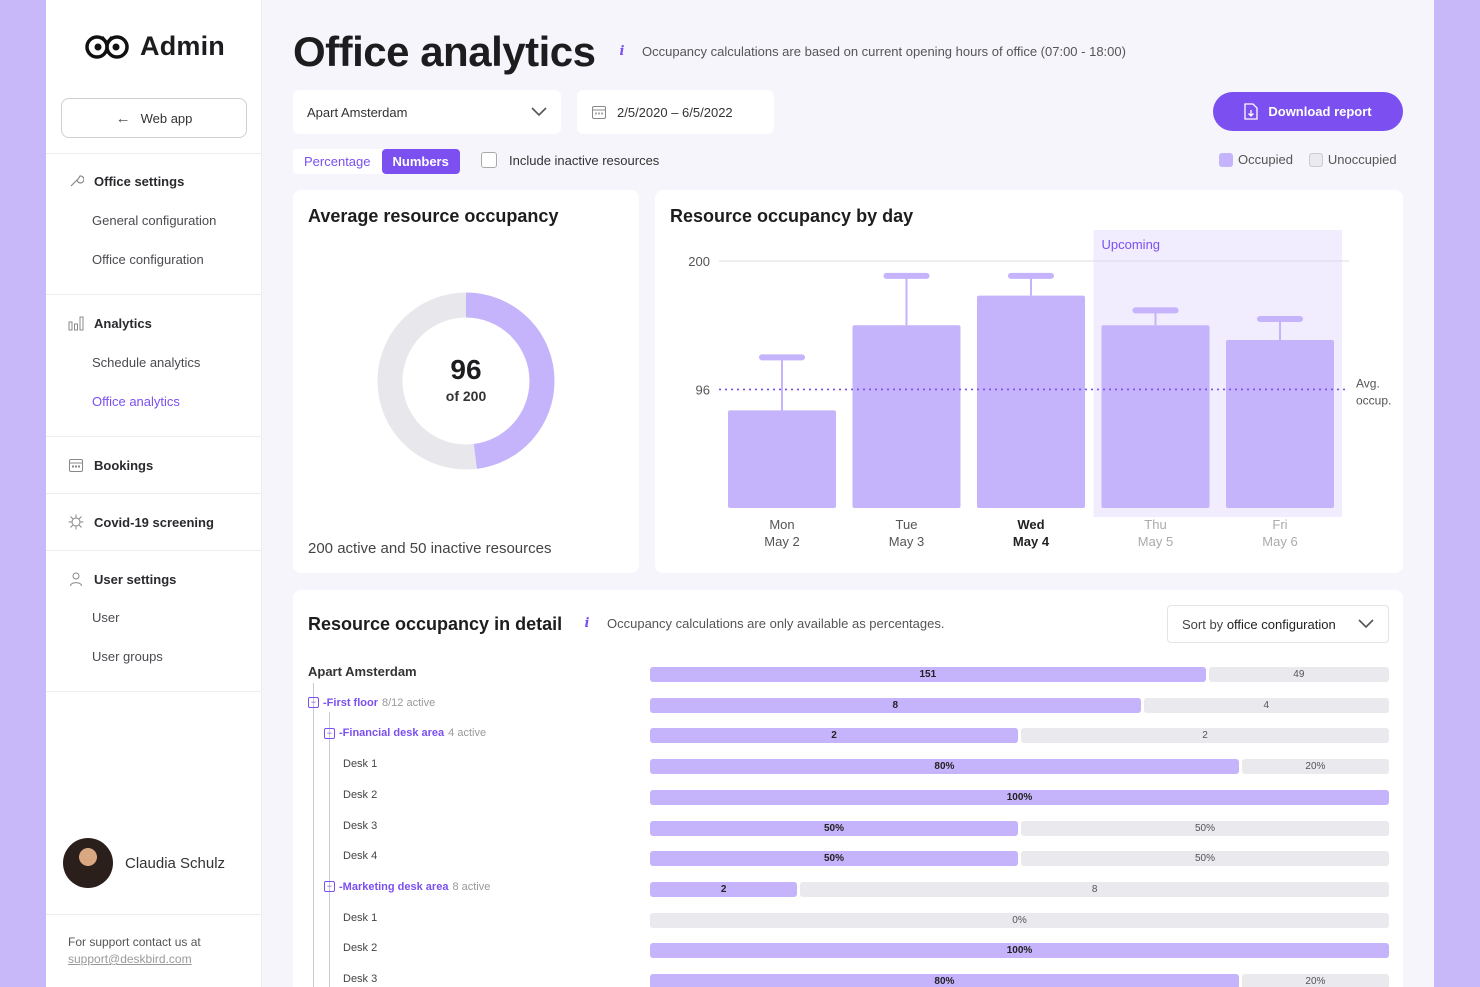 The height and width of the screenshot is (987, 1480). I want to click on nav-office-analytics: Office analytics, so click(136, 401).